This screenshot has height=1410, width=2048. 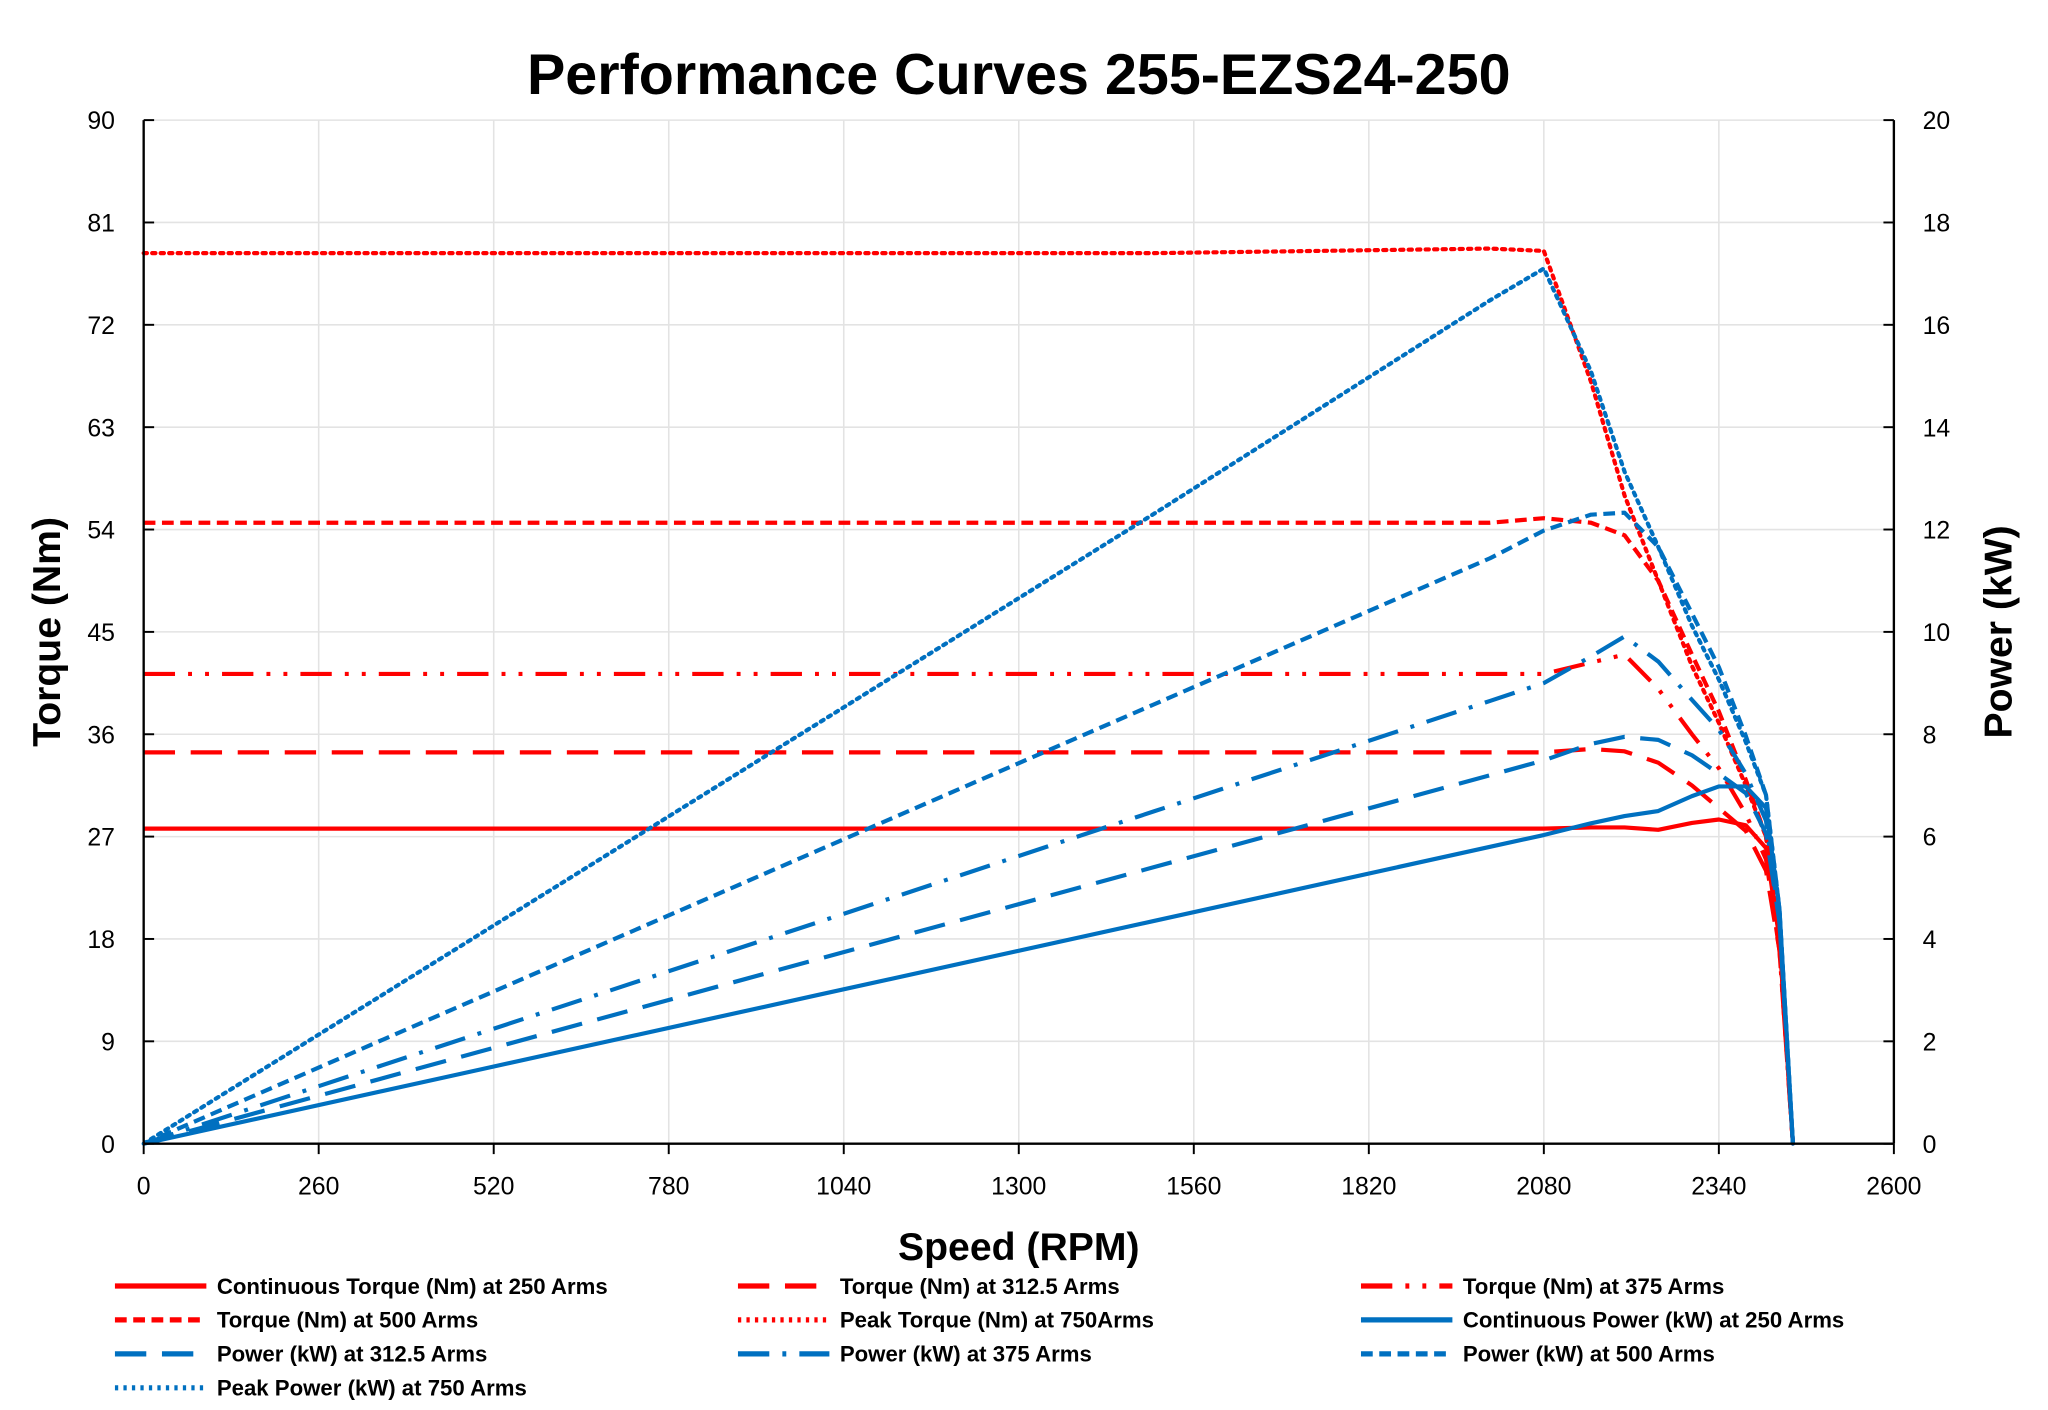 What do you see at coordinates (412, 1286) in the screenshot?
I see `legend-label: Continuous Torque (Nm) at 250 Arms` at bounding box center [412, 1286].